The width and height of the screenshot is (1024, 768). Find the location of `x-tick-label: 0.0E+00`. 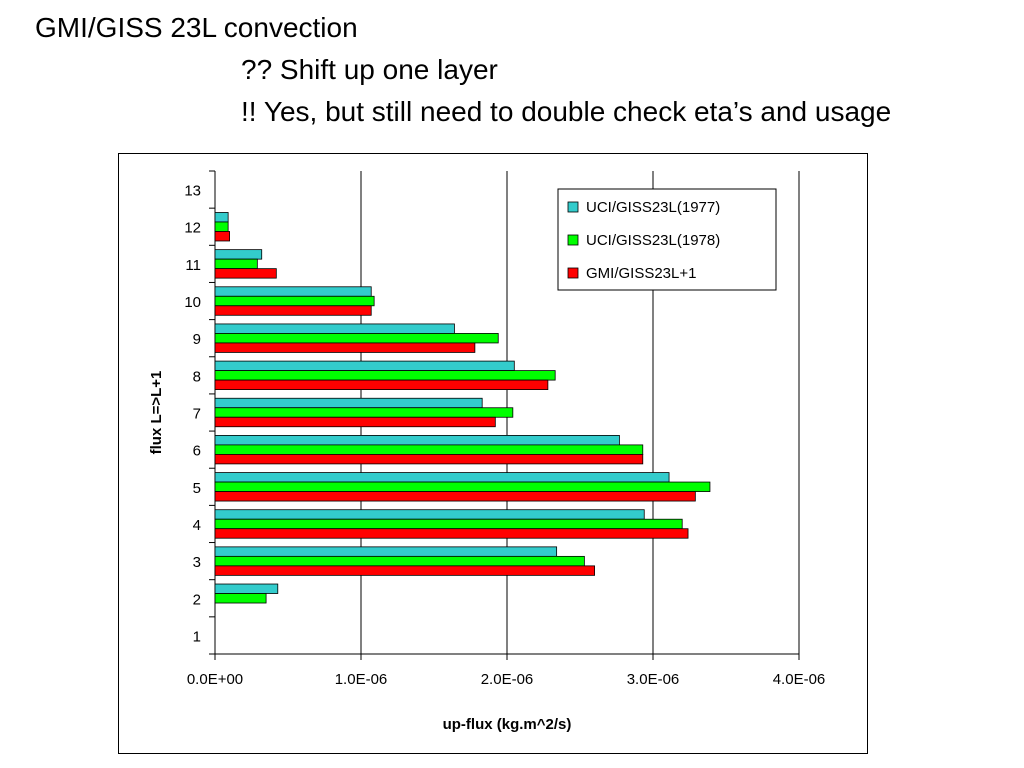

x-tick-label: 0.0E+00 is located at coordinates (215, 679).